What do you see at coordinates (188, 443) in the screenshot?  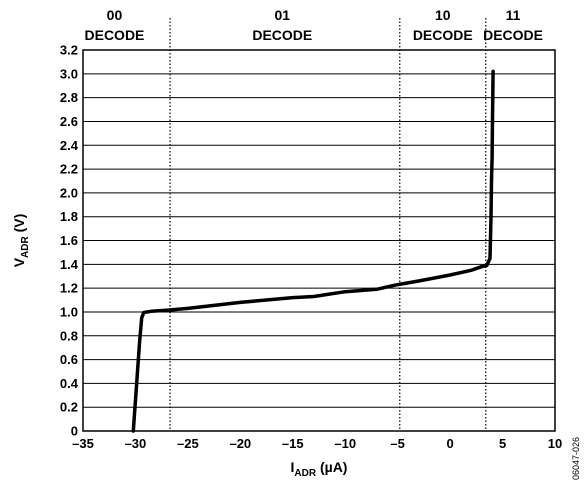 I see `x-tick-label: –25` at bounding box center [188, 443].